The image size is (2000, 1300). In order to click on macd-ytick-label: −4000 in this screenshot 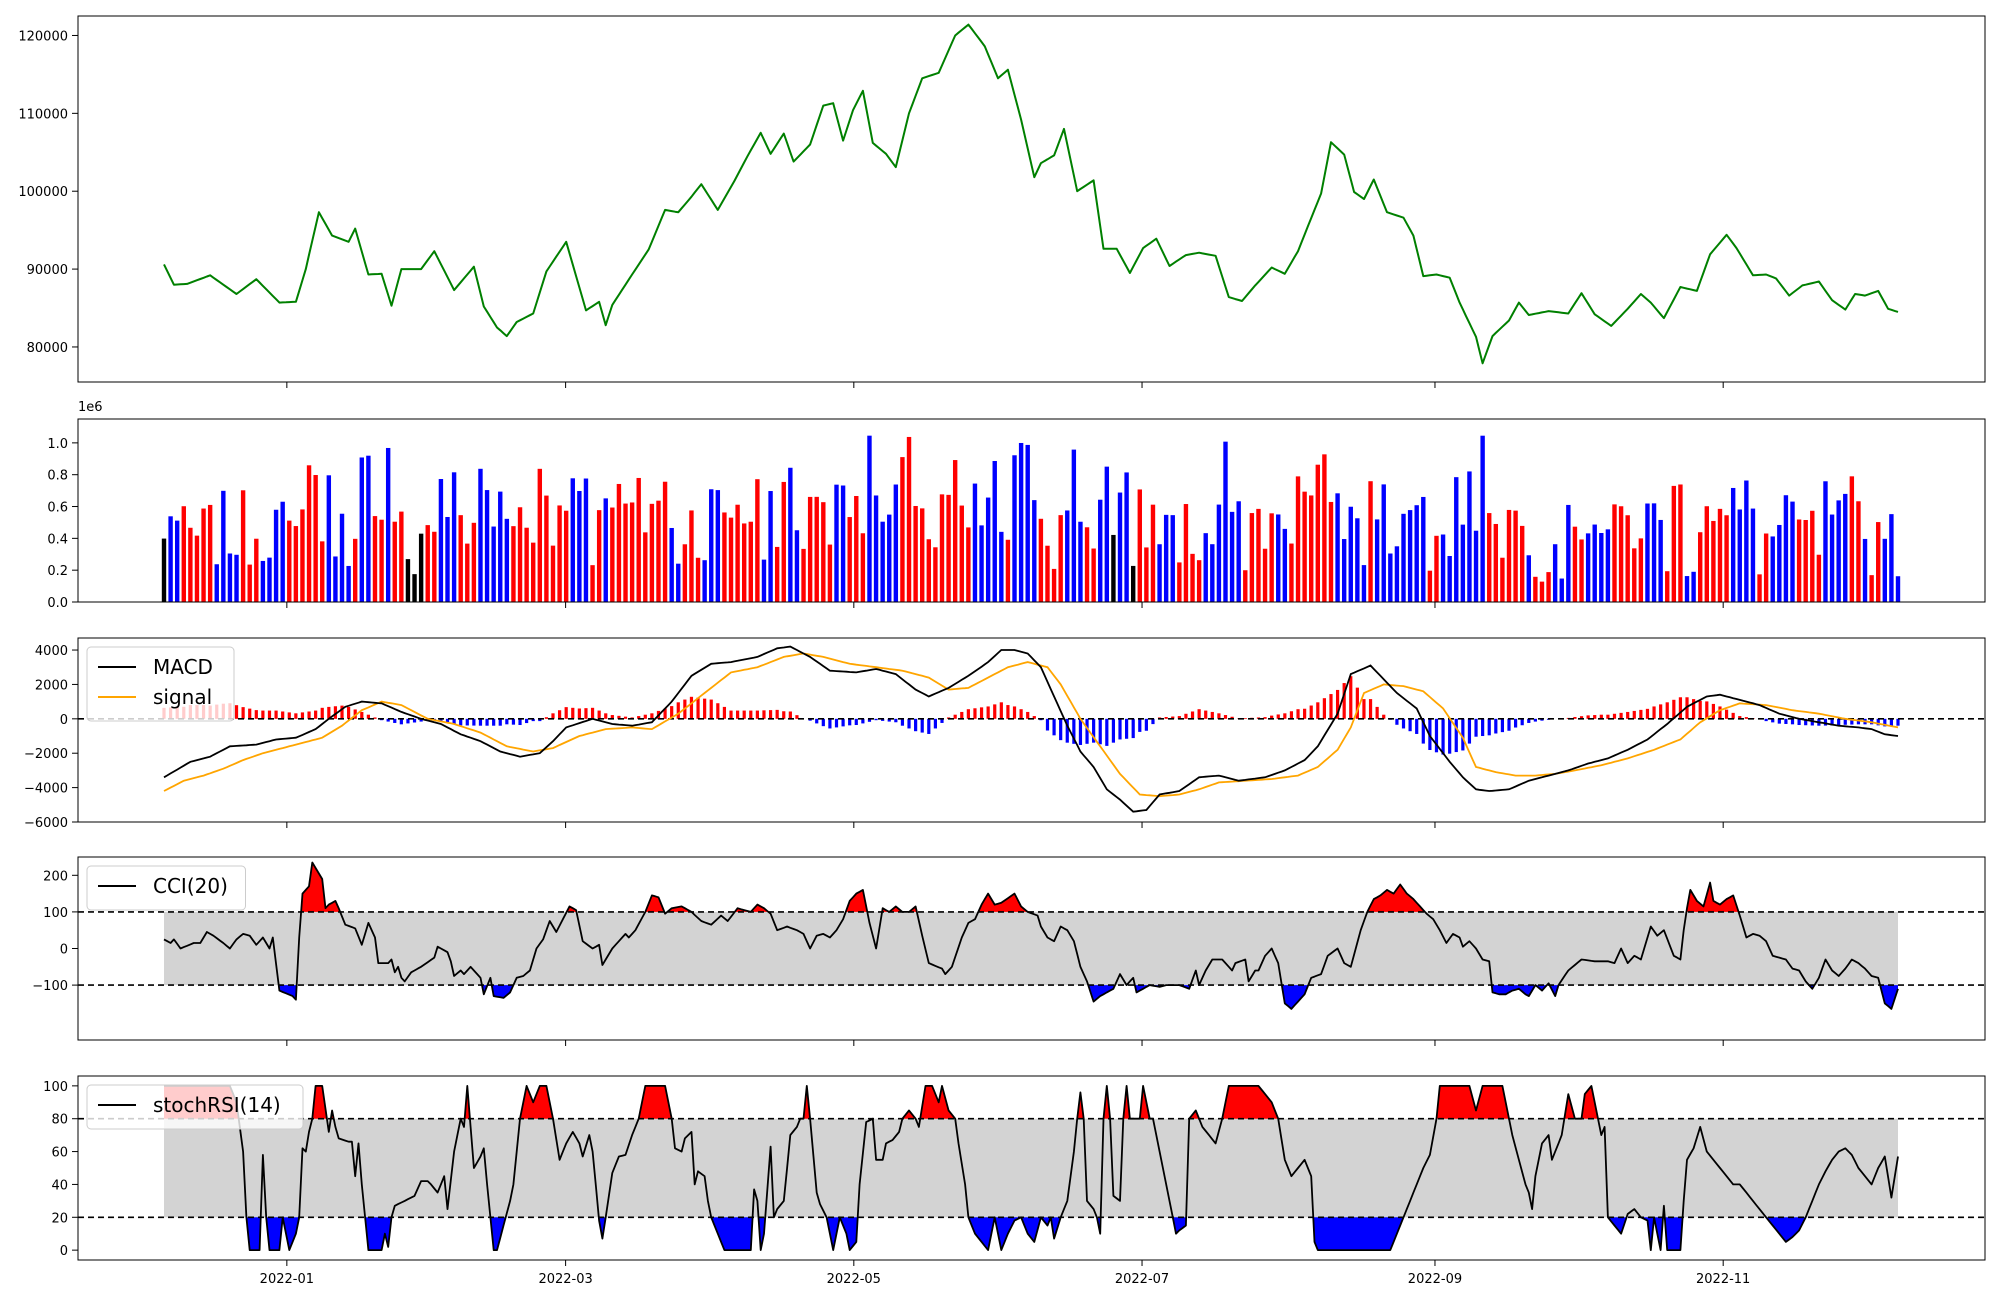, I will do `click(46, 789)`.